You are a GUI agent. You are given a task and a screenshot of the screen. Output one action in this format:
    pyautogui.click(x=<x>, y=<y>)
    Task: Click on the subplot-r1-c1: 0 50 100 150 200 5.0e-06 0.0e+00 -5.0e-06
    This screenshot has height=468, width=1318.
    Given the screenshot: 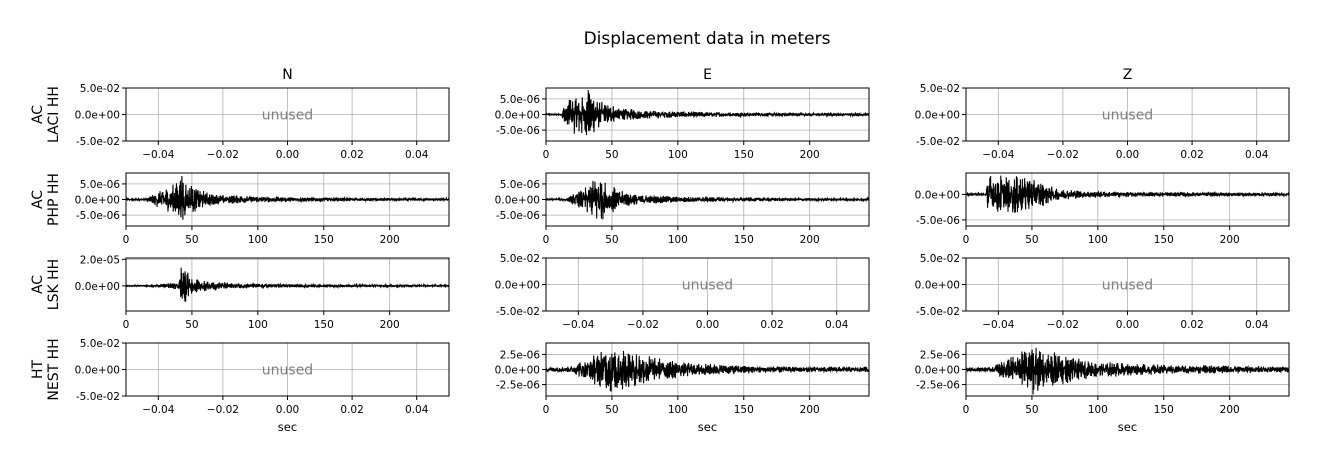 What is the action you would take?
    pyautogui.click(x=682, y=209)
    